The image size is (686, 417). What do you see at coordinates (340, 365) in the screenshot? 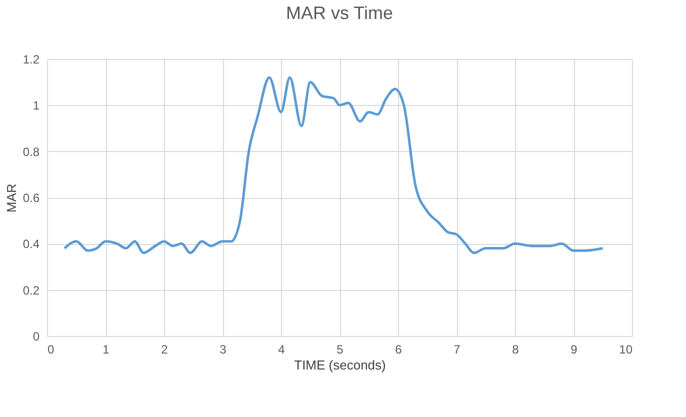
I see `x-axis-title: TIME (seconds)` at bounding box center [340, 365].